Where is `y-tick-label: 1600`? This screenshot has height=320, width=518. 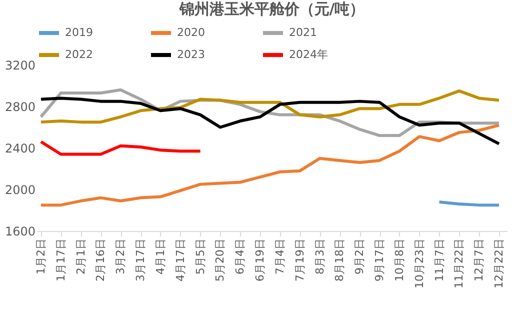
y-tick-label: 1600 is located at coordinates (20, 231).